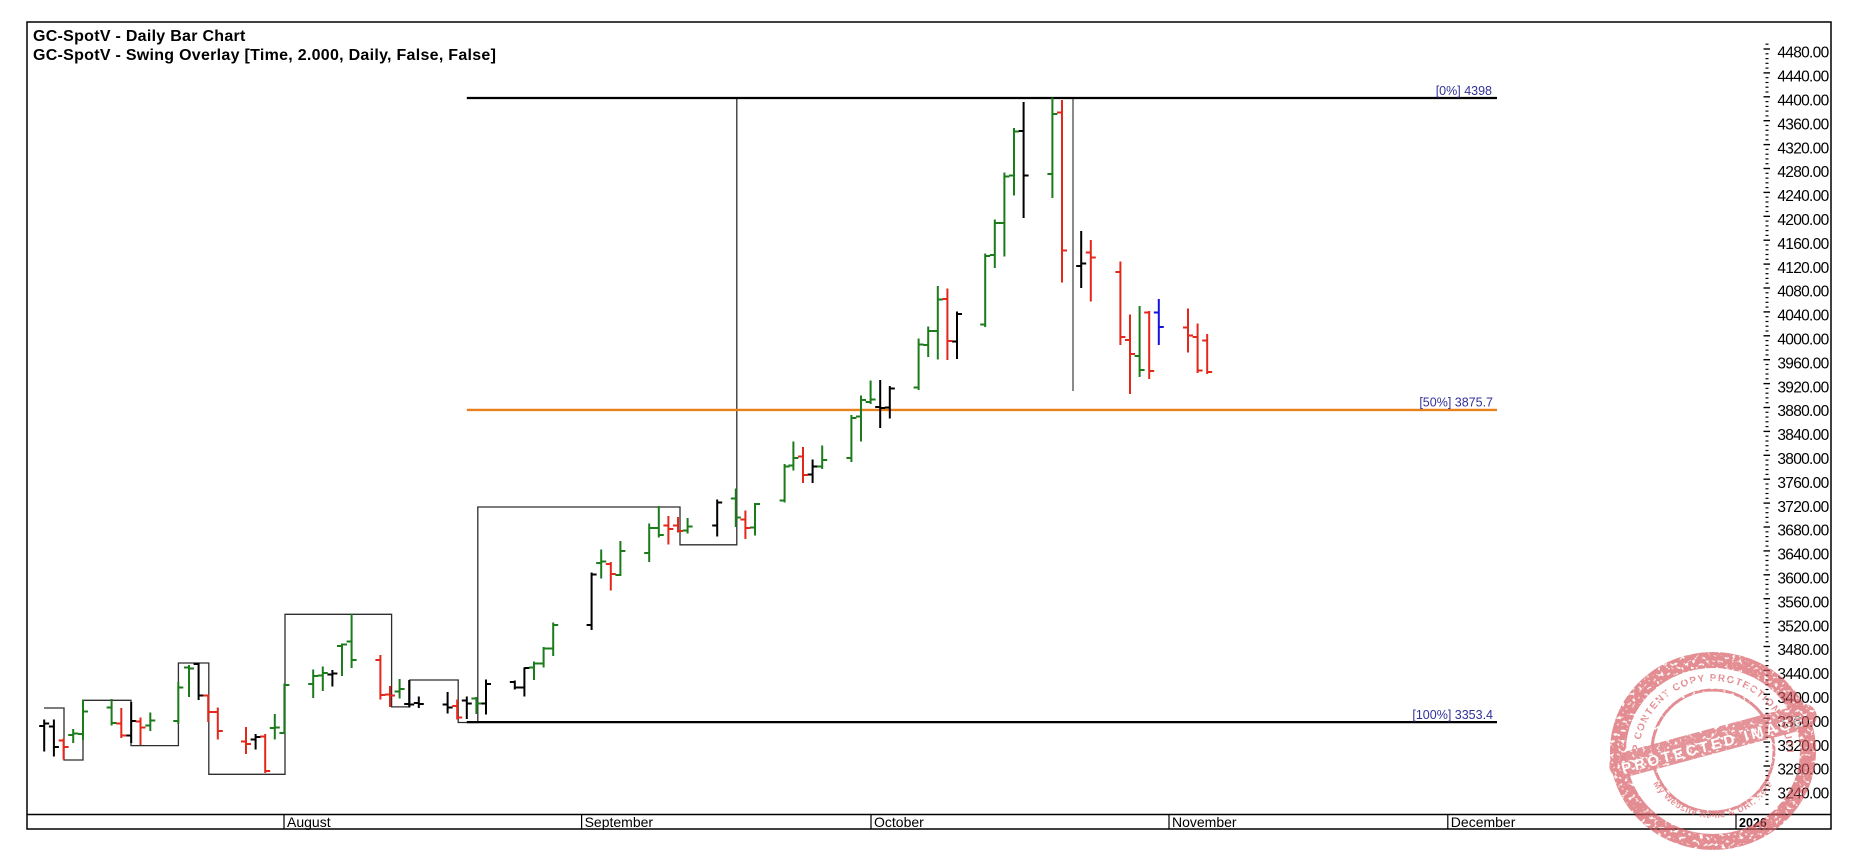 The image size is (1862, 866). I want to click on svg-text: 3760.00, so click(1803, 483).